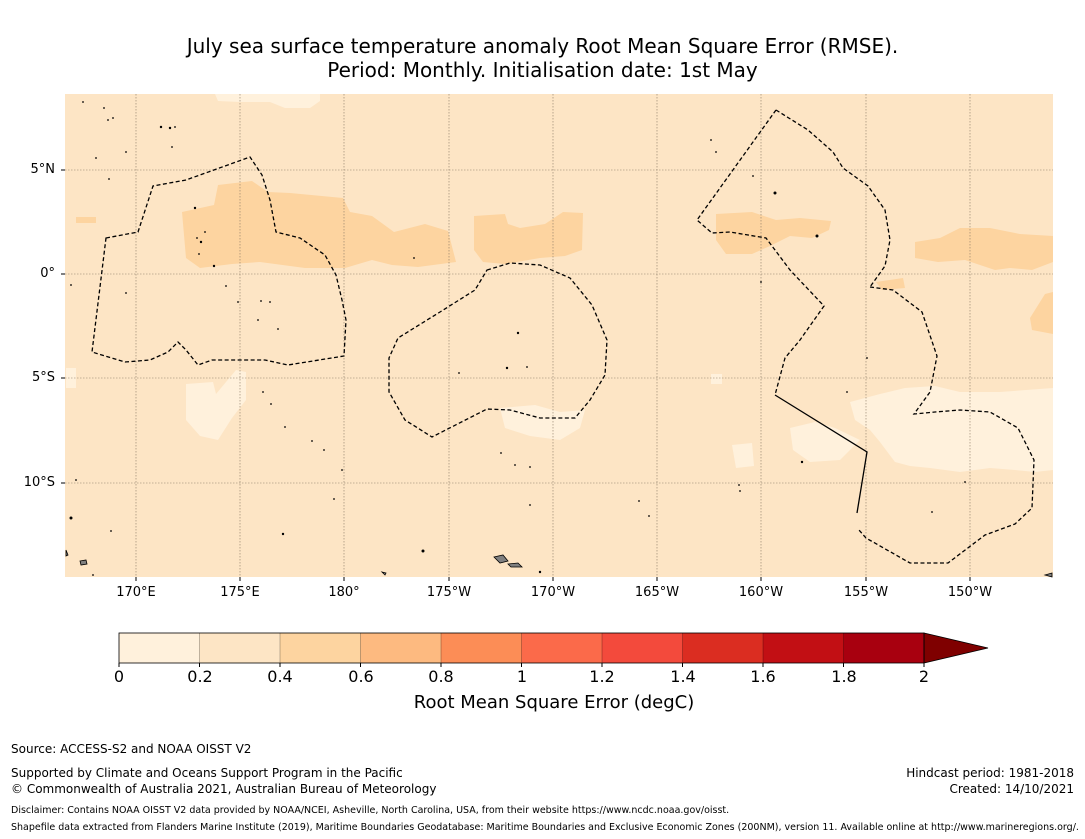  What do you see at coordinates (219, 261) in the screenshot?
I see `eez-boundary-west` at bounding box center [219, 261].